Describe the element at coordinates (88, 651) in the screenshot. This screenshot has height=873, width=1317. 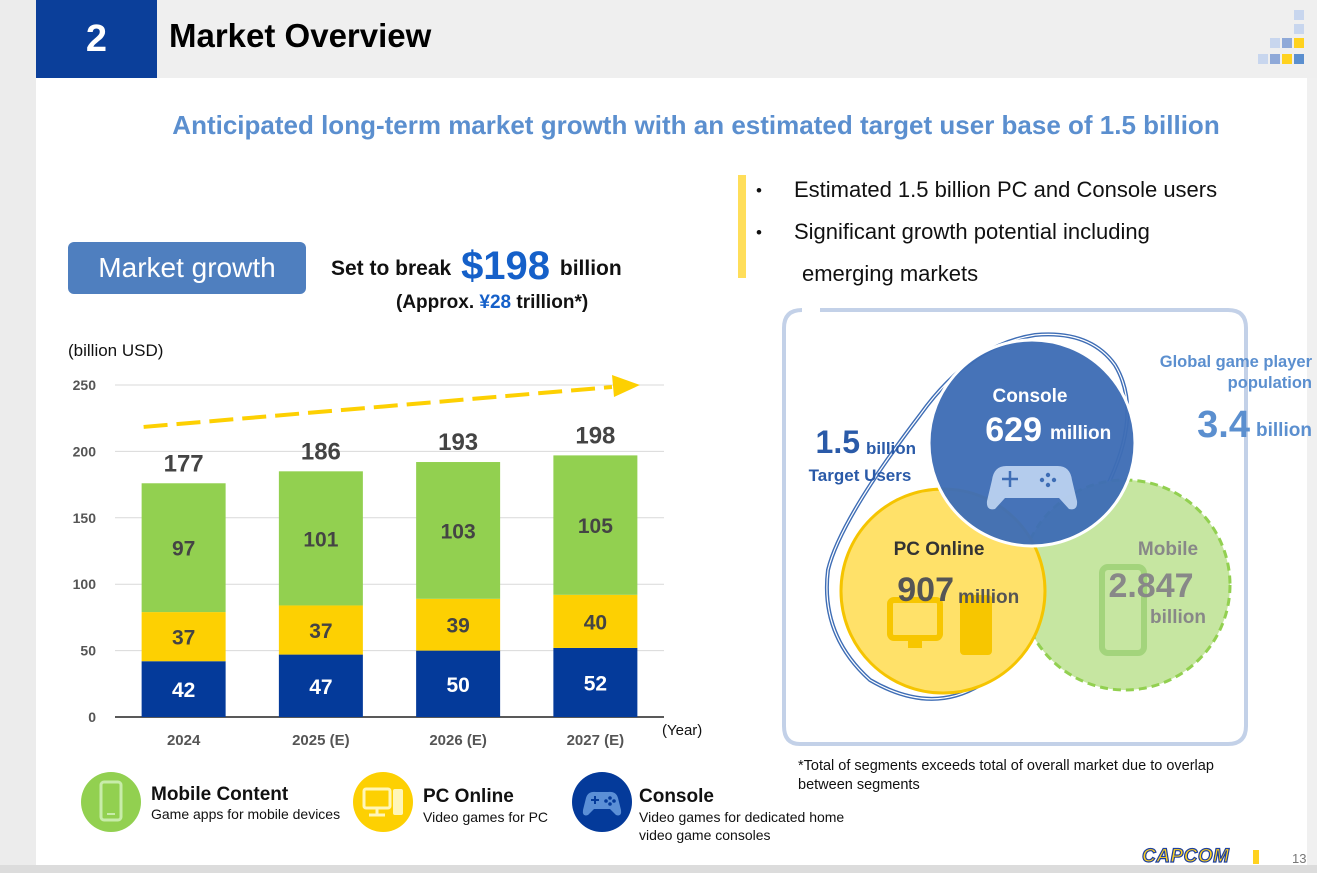
I see `y-tick-label: 50` at that location.